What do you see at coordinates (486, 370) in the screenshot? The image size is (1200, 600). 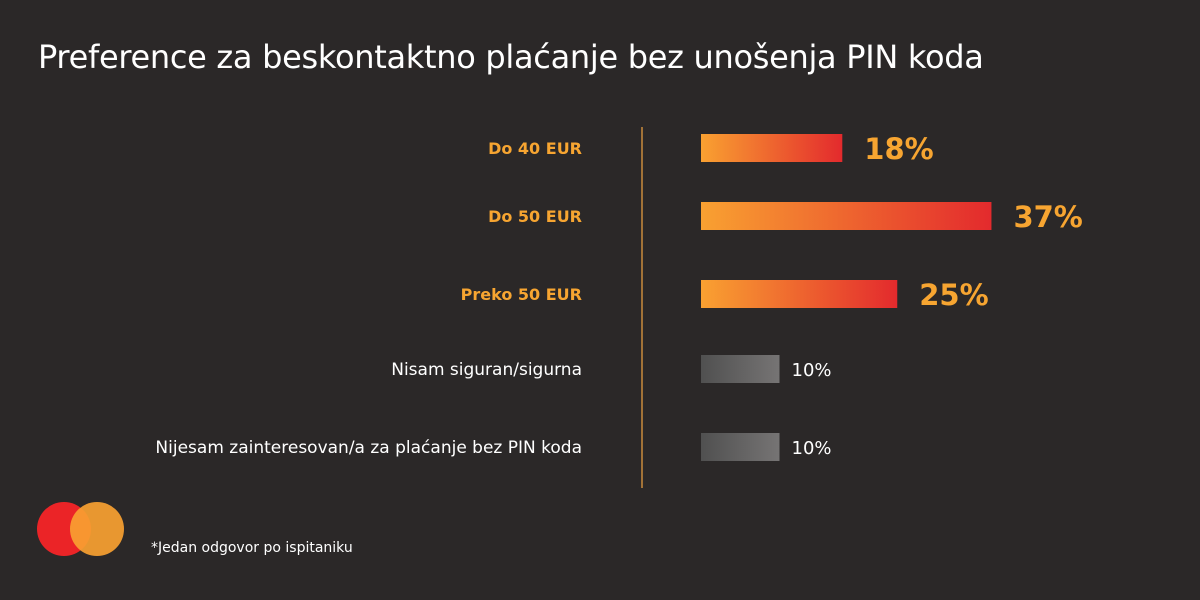 I see `category-label: Nisam siguran/sigurna` at bounding box center [486, 370].